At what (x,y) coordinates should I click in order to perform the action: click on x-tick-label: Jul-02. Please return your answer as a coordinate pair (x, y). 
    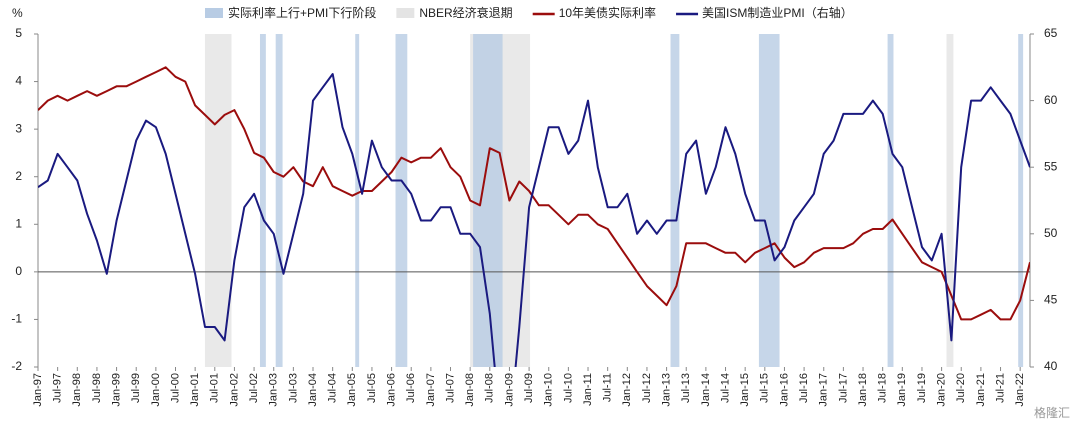
    Looking at the image, I should click on (254, 388).